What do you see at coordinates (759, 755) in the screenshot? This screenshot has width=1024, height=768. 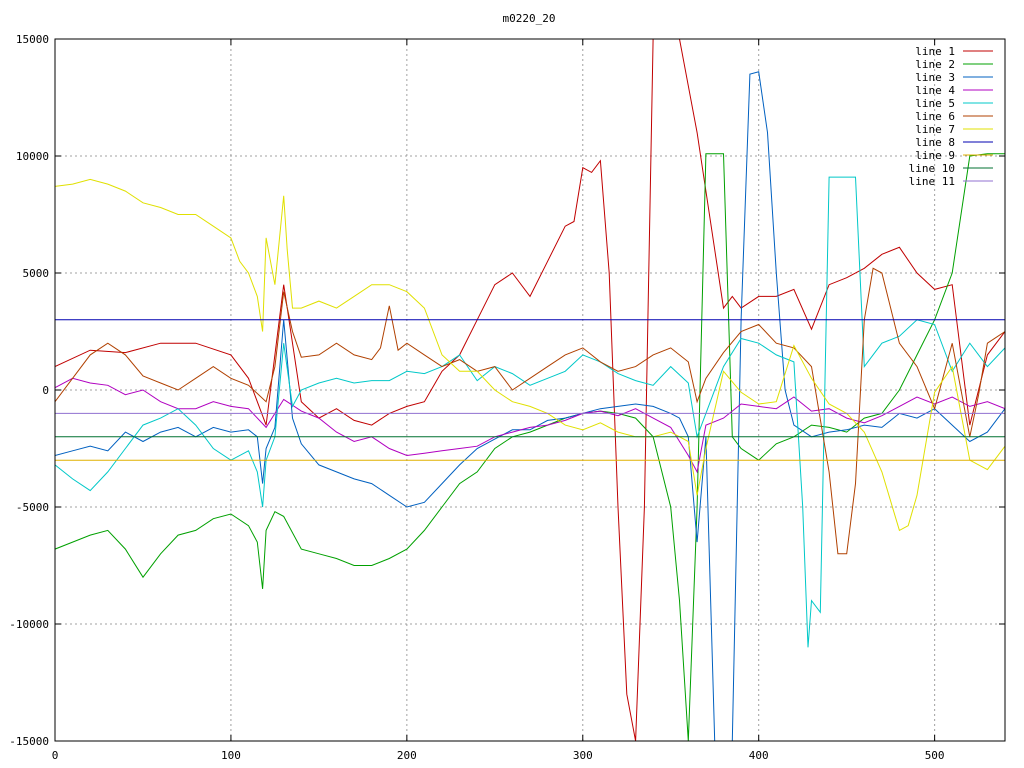 I see `x-tick-label: 400` at bounding box center [759, 755].